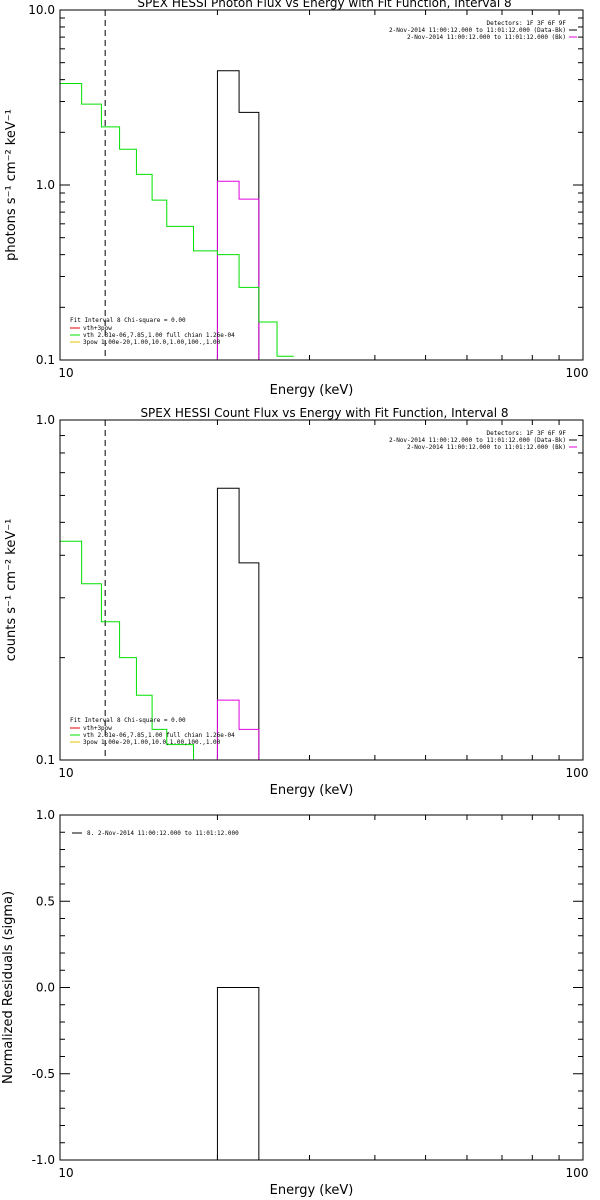  Describe the element at coordinates (45, 901) in the screenshot. I see `y-tick-label: 0.5` at that location.